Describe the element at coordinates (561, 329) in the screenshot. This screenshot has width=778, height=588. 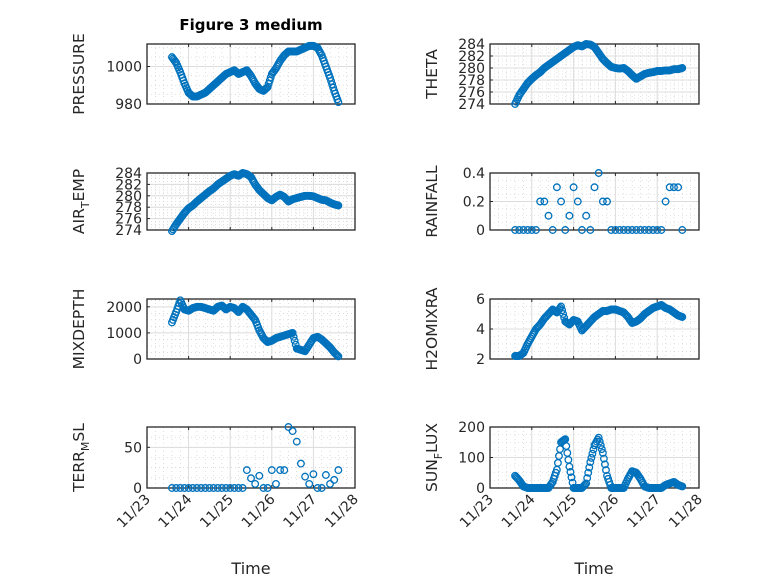
I see `subplot-h2omixra: 2 4 6 H2OMIXRA` at that location.